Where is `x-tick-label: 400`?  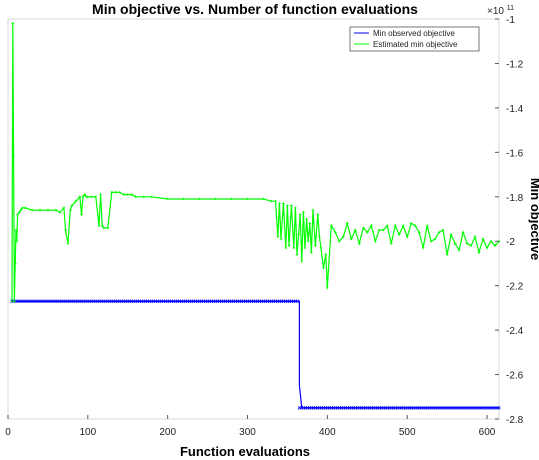 x-tick-label: 400 is located at coordinates (327, 432).